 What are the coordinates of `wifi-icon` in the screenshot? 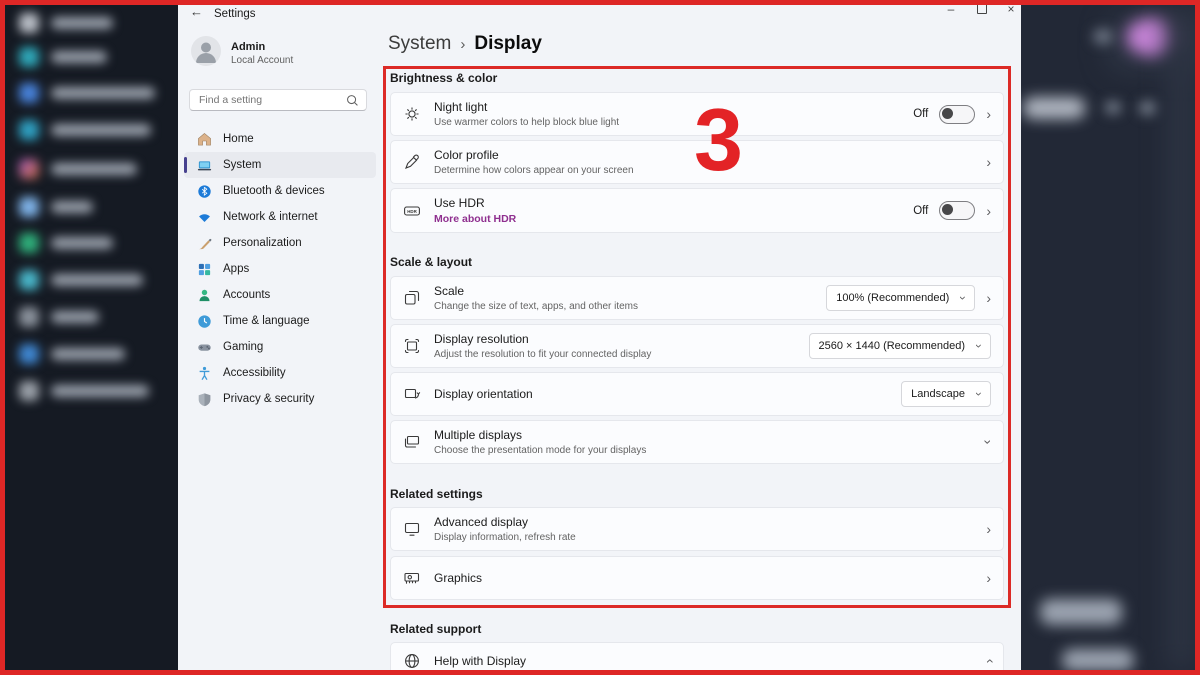 It's located at (204, 217).